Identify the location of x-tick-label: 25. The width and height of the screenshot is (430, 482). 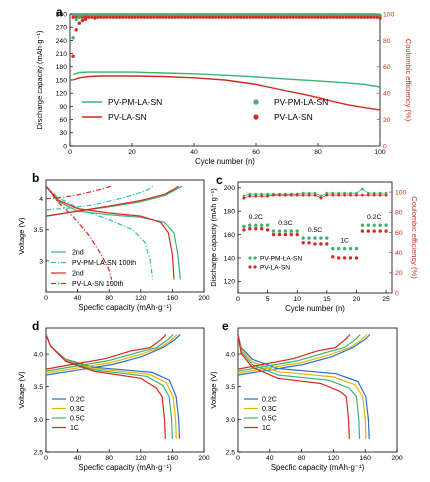
(386, 299).